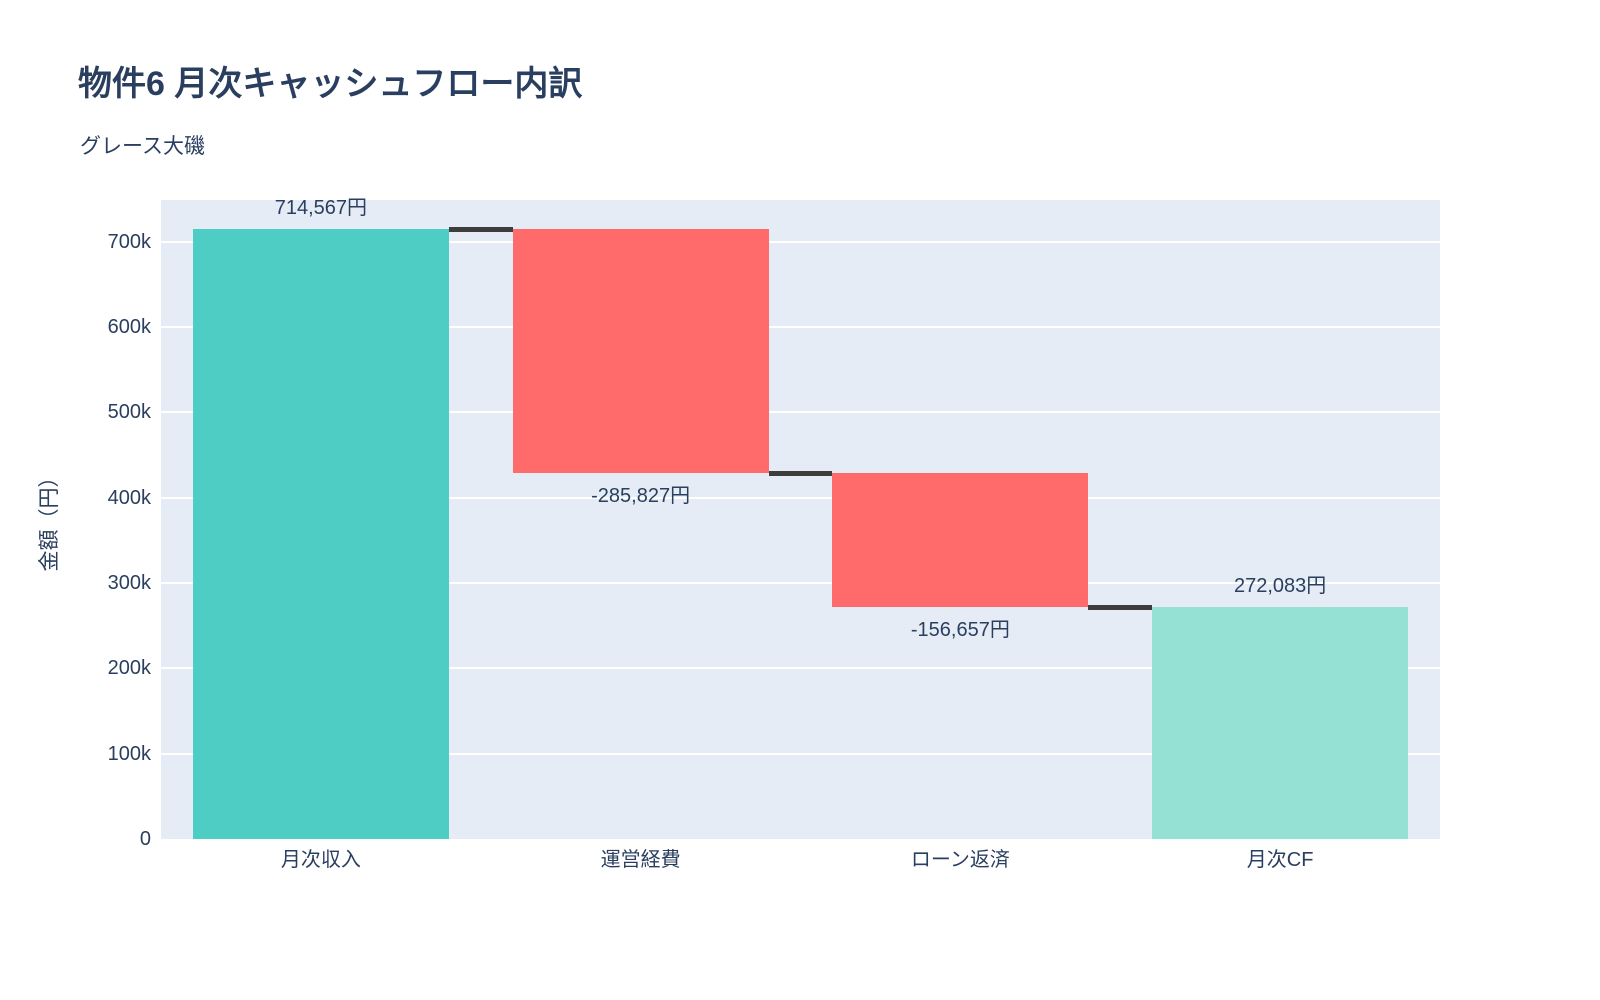  What do you see at coordinates (129, 668) in the screenshot?
I see `y-tick-label: 200k` at bounding box center [129, 668].